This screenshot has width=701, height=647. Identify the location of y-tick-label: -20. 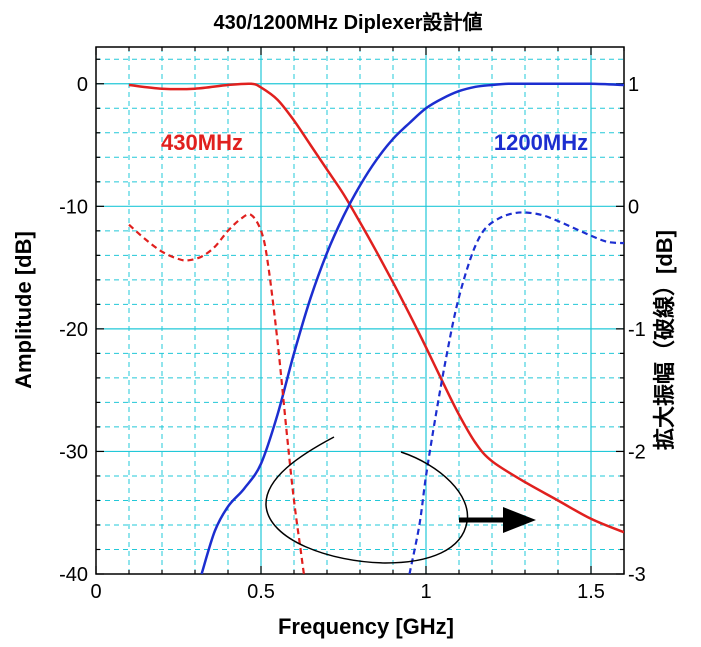
(73, 330).